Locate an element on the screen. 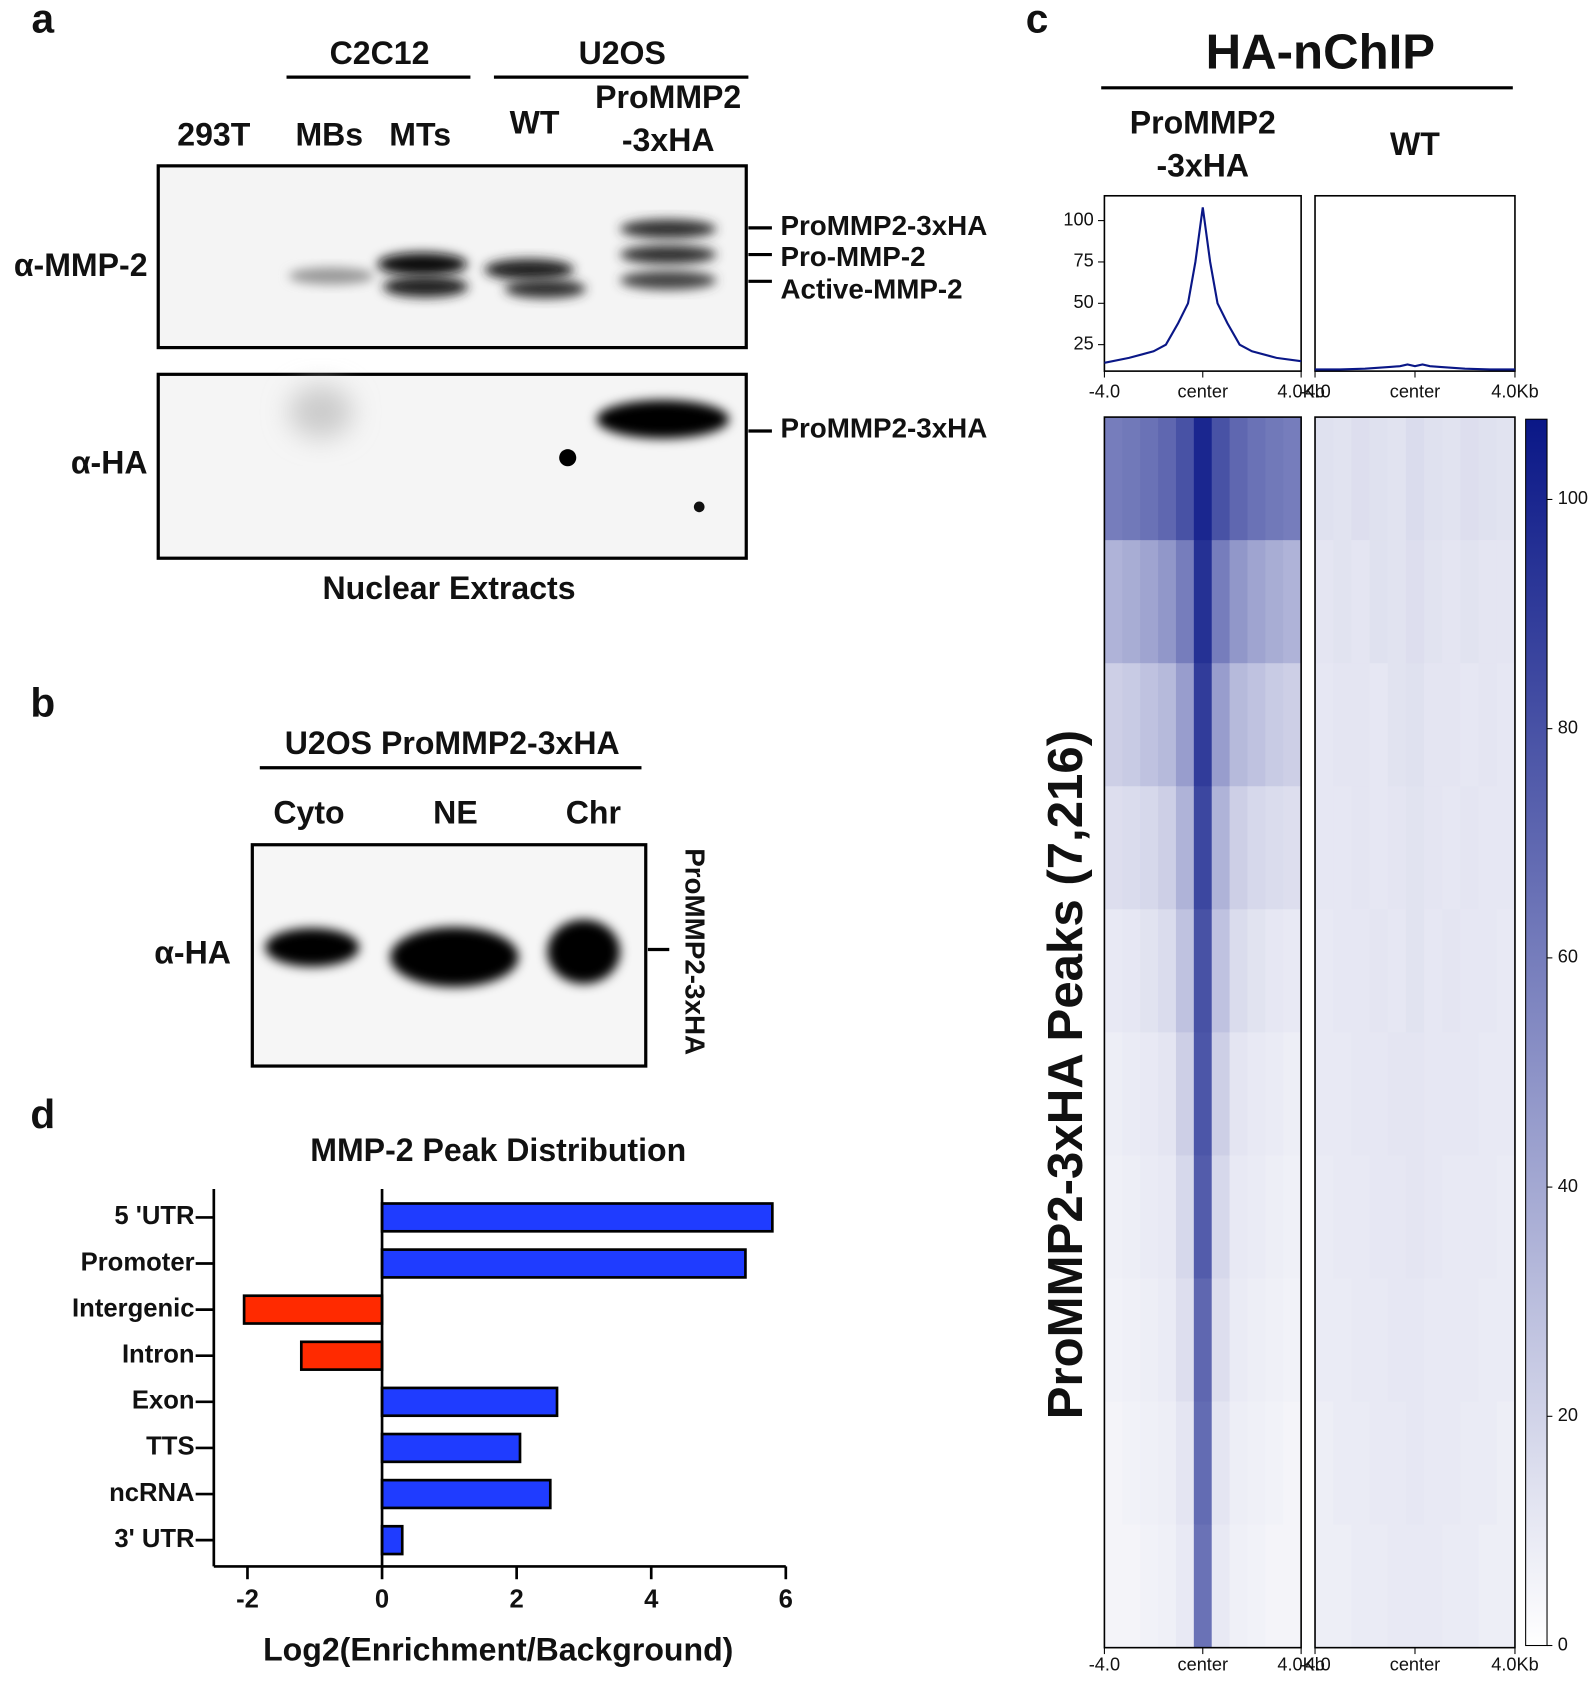 The height and width of the screenshot is (1682, 1593). colorbar-tick-label: 20 is located at coordinates (1568, 1415).